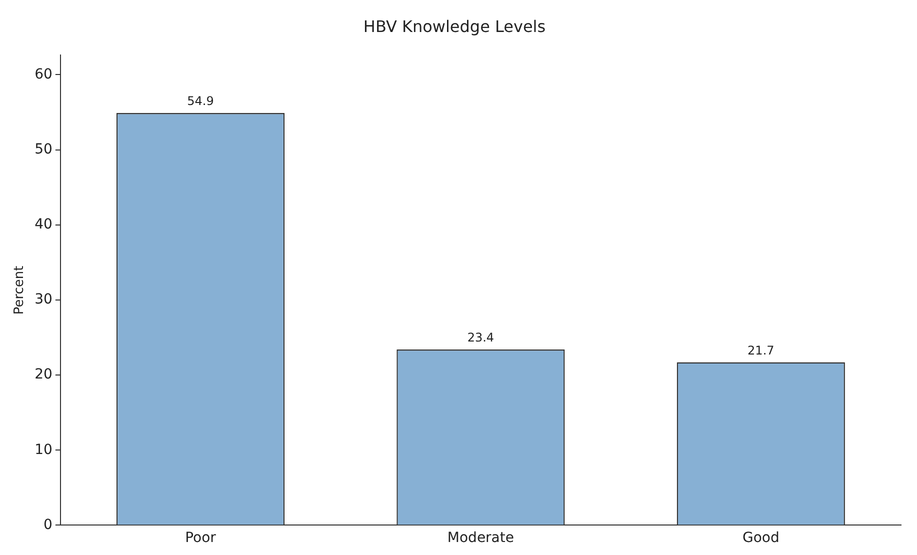 The height and width of the screenshot is (555, 917). Describe the element at coordinates (200, 538) in the screenshot. I see `x-tick-label: Poor` at that location.